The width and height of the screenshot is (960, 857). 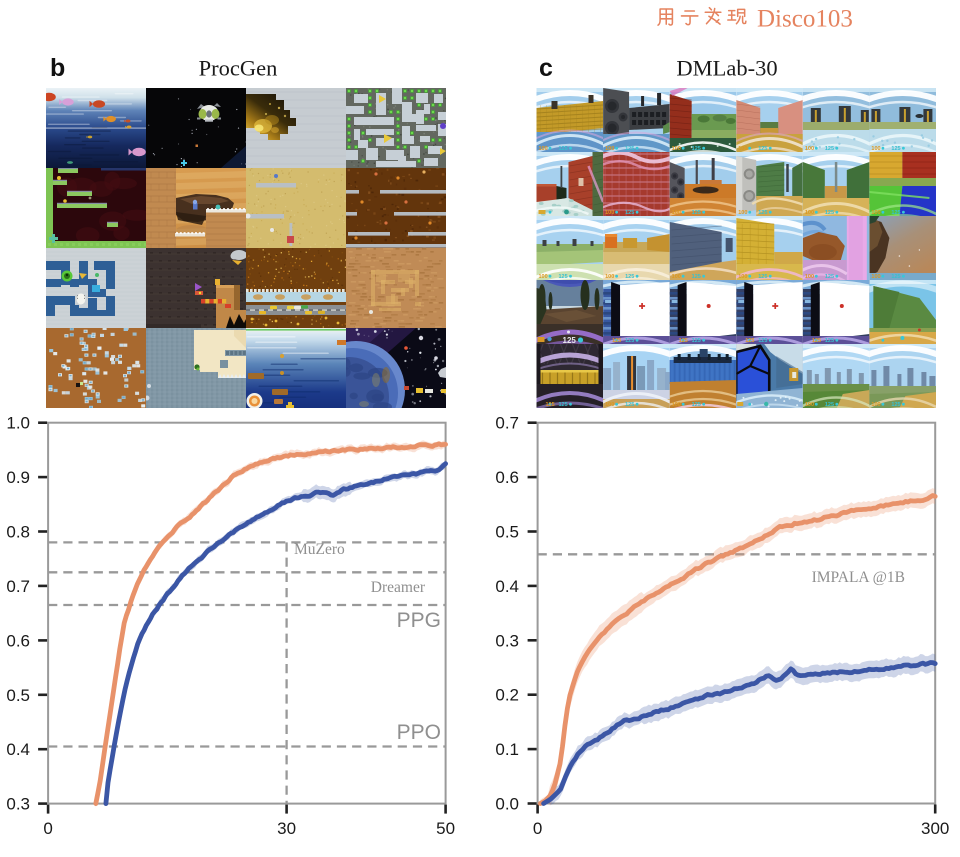 I want to click on svg-text: 30, so click(x=286, y=828).